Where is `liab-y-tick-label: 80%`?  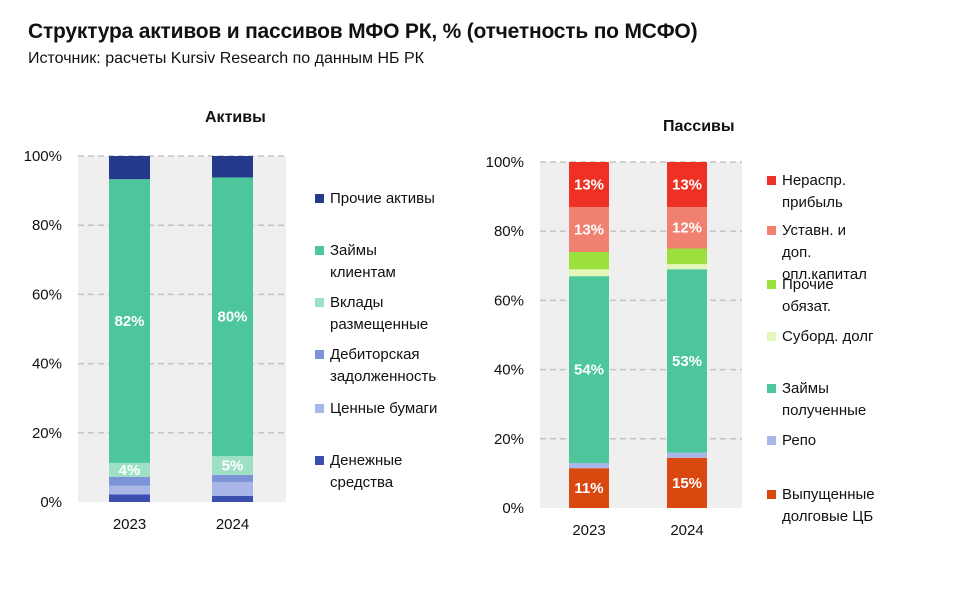
liab-y-tick-label: 80% is located at coordinates (509, 231).